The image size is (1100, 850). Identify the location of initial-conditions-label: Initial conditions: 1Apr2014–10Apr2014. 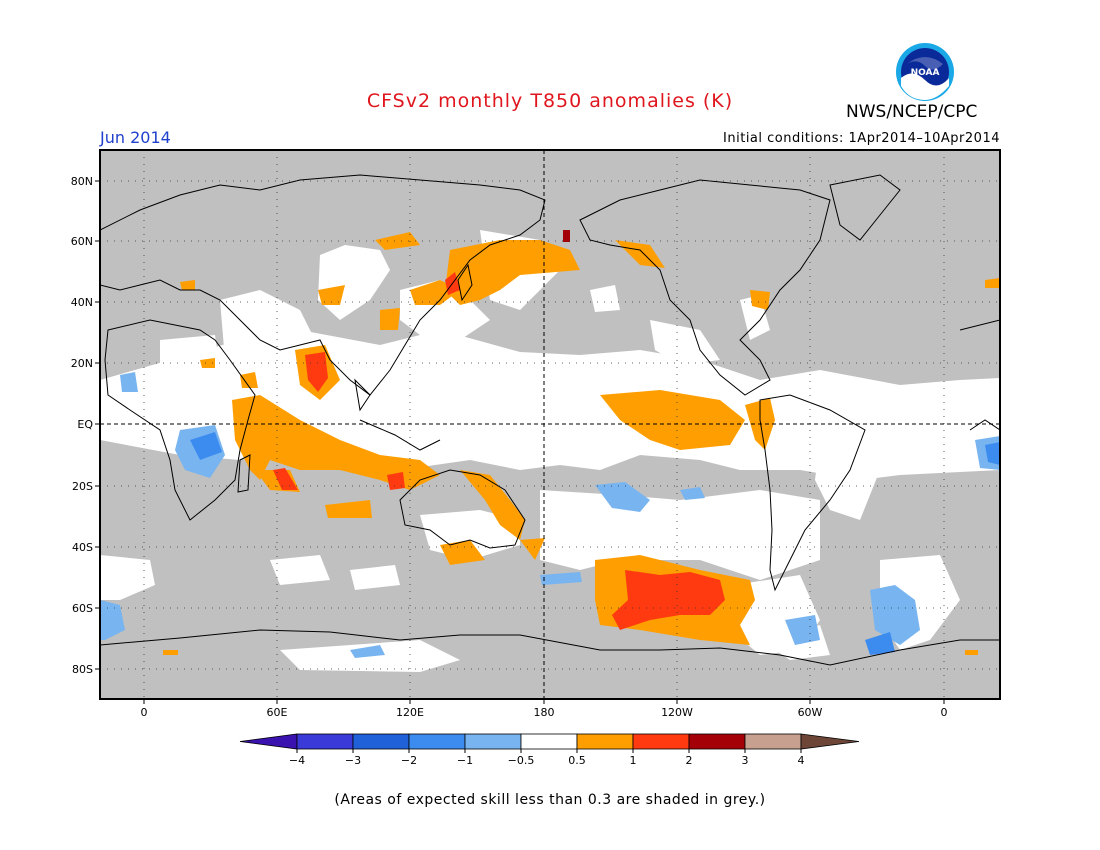
(861, 138).